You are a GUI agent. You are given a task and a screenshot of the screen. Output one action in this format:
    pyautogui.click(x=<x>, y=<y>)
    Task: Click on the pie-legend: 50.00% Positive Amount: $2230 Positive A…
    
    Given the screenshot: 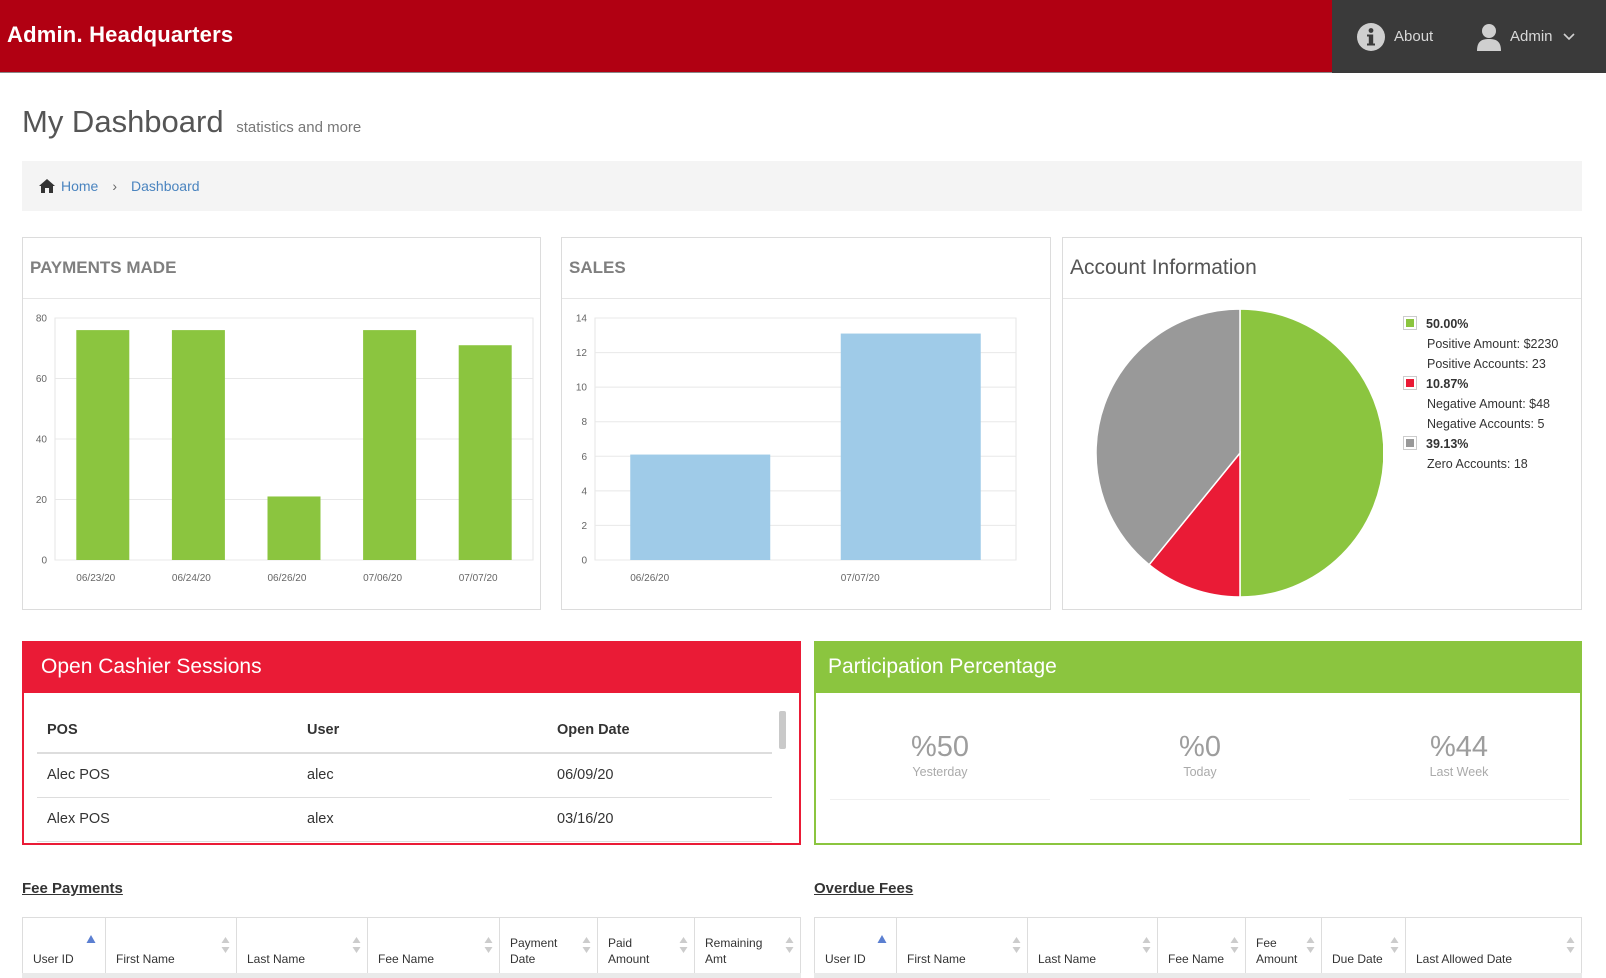 What is the action you would take?
    pyautogui.click(x=1480, y=394)
    